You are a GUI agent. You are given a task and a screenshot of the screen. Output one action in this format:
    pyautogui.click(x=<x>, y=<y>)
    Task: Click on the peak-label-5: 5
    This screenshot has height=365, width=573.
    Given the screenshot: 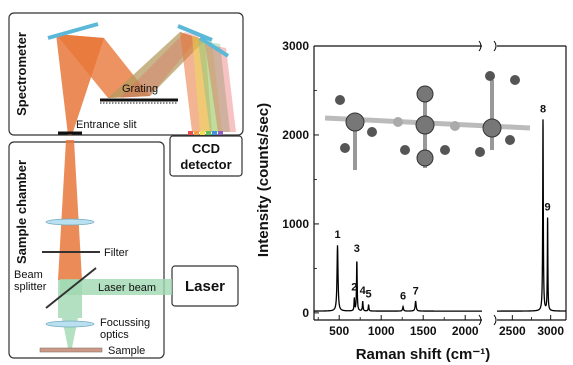 What is the action you would take?
    pyautogui.click(x=369, y=295)
    